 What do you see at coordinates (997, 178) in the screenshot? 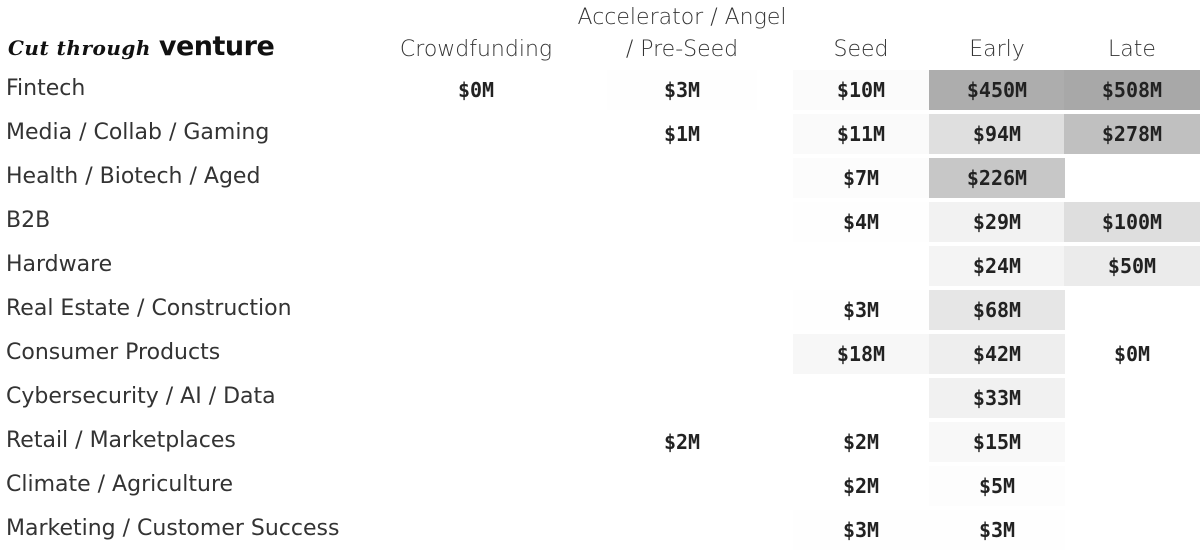
I see `heatmap-cell: $226M` at bounding box center [997, 178].